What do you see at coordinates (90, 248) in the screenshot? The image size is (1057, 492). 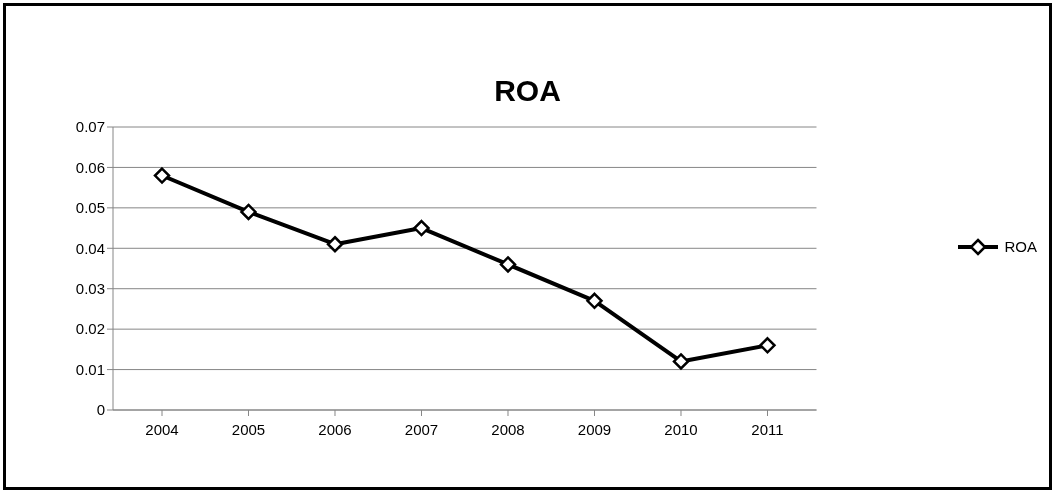 I see `y-tick-label: 0.04` at bounding box center [90, 248].